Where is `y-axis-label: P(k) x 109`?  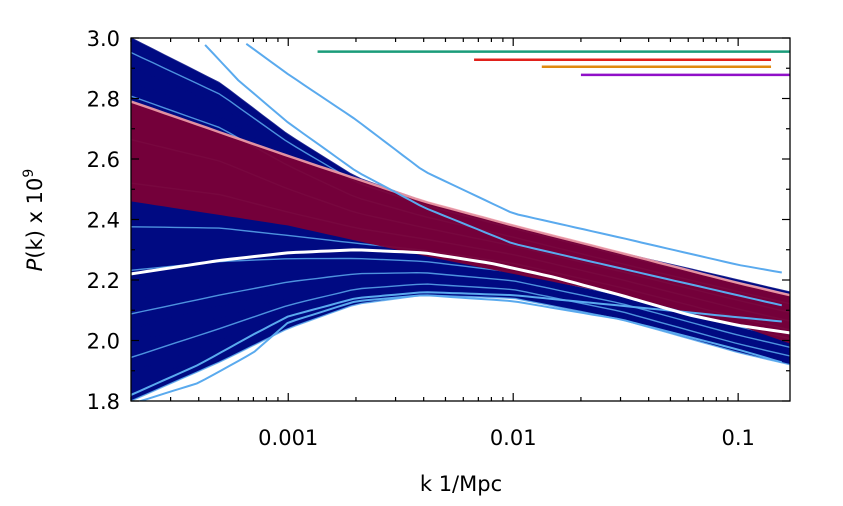 y-axis-label: P(k) x 109 is located at coordinates (34, 220).